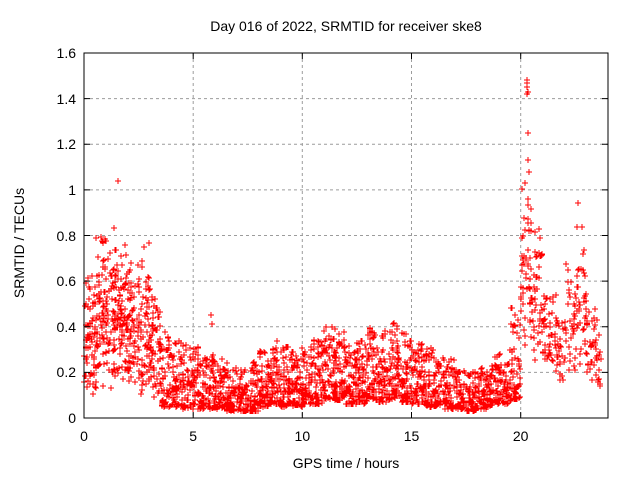 The height and width of the screenshot is (480, 640). I want to click on y-tick-label: 1.6, so click(66, 53).